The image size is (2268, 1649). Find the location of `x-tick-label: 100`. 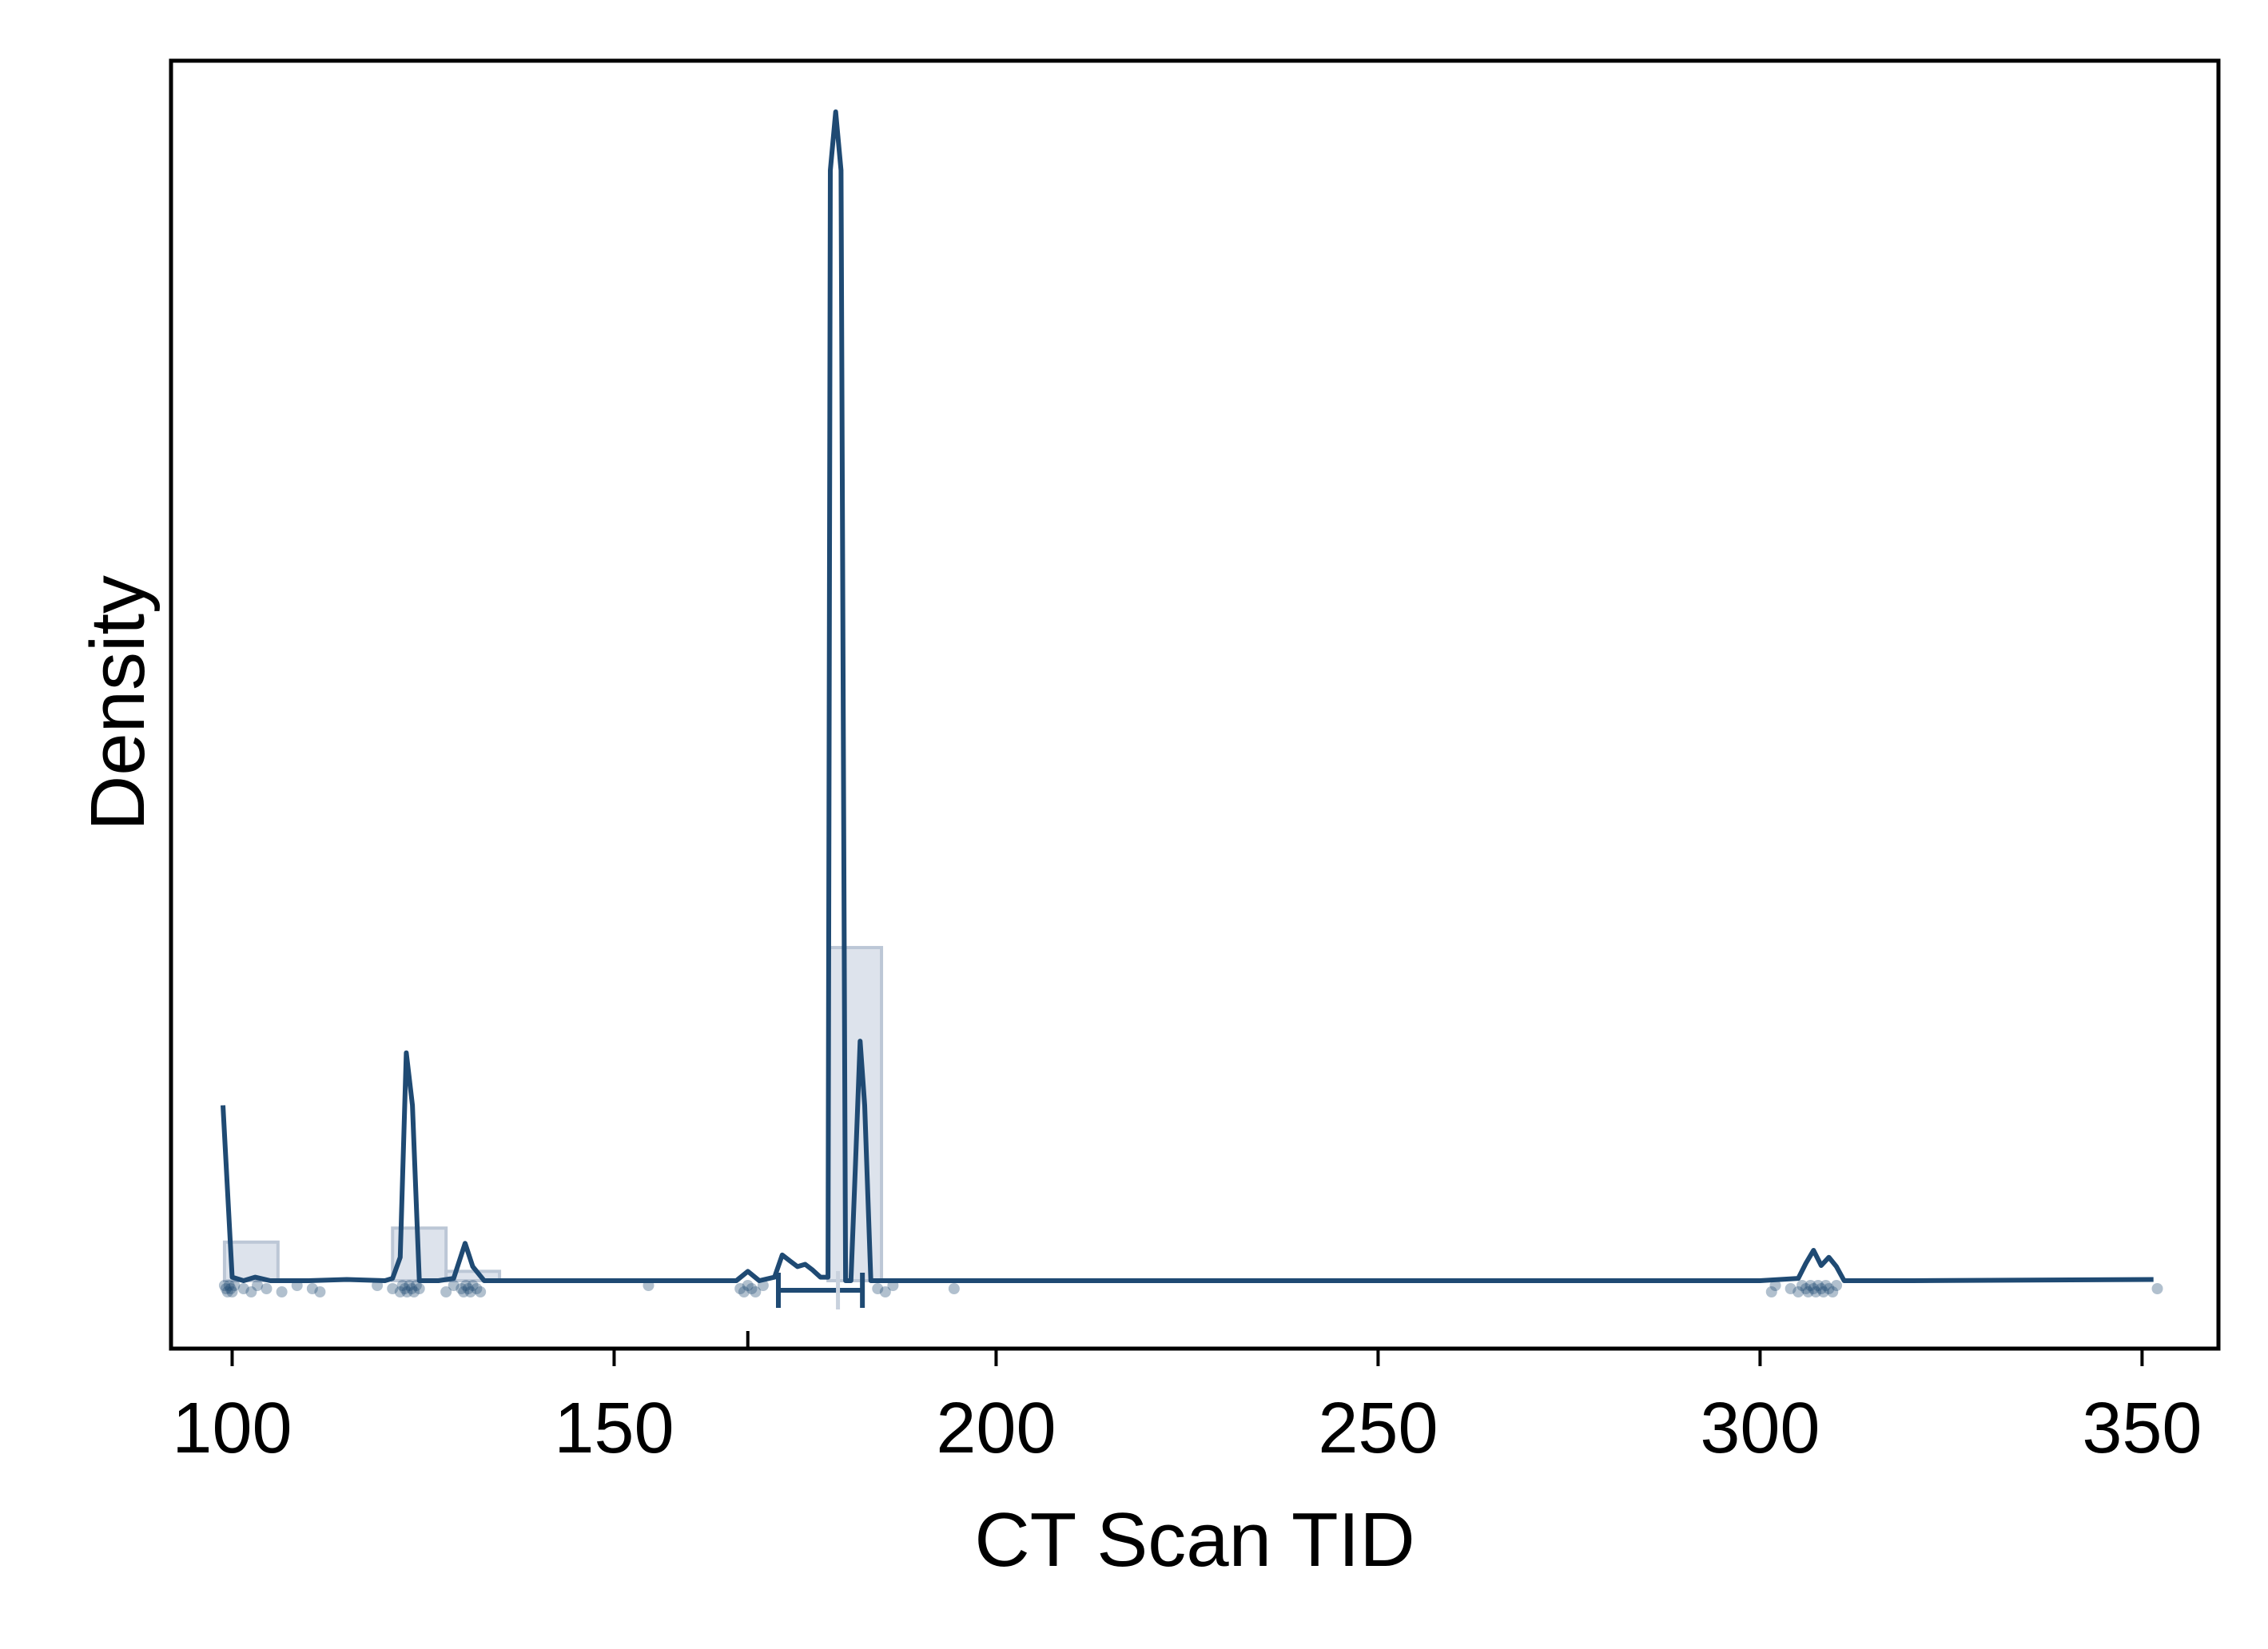

x-tick-label: 100 is located at coordinates (232, 1428).